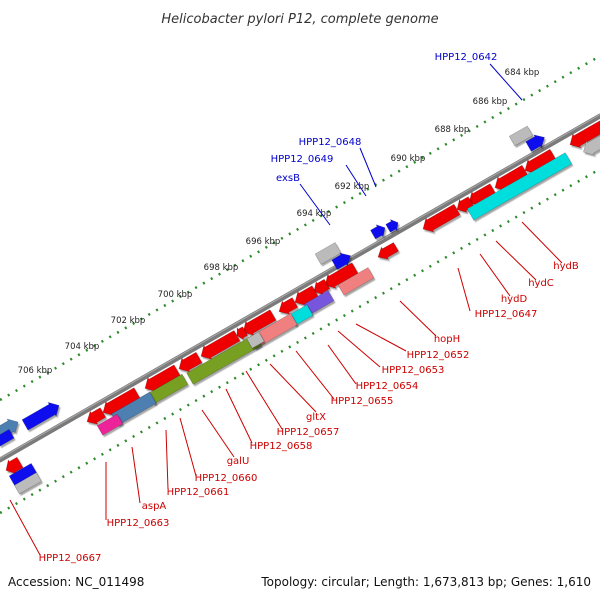 This screenshot has height=600, width=600. I want to click on gene-label: HPP12_0642, so click(466, 57).